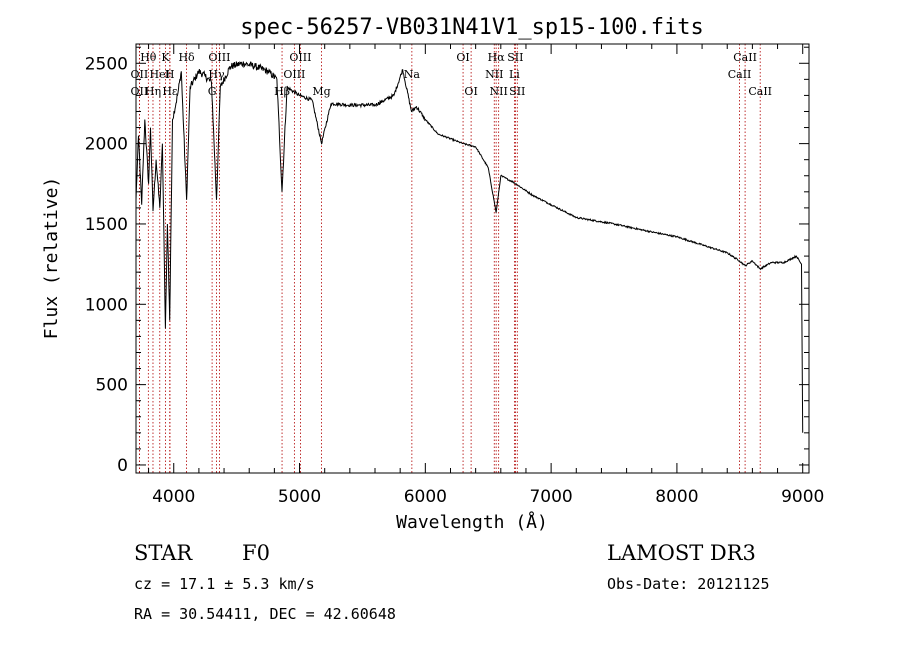 Image resolution: width=900 pixels, height=649 pixels. What do you see at coordinates (472, 27) in the screenshot?
I see `chart-title: spec-56257-VB031N41V1_sp15-100.fits` at bounding box center [472, 27].